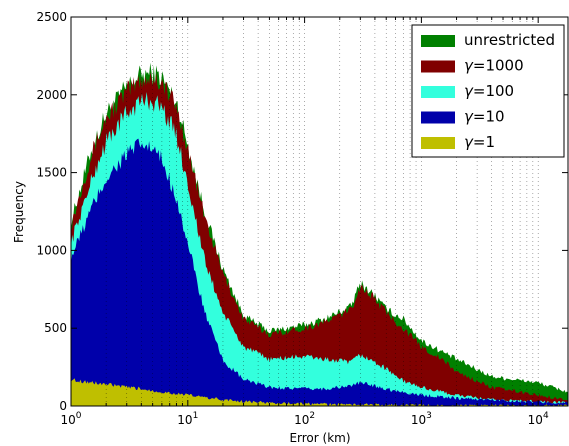  I want to click on x-tick-label: 10³, so click(421, 419).